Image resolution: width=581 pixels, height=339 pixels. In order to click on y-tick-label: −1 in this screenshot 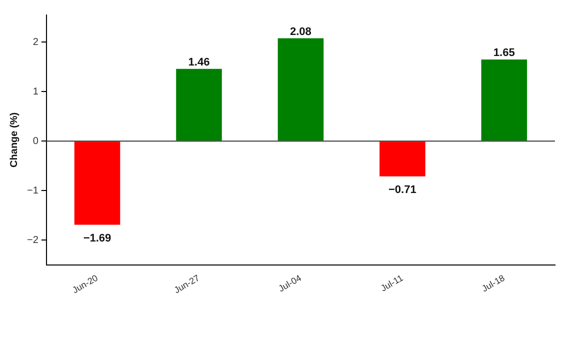, I will do `click(32, 190)`.